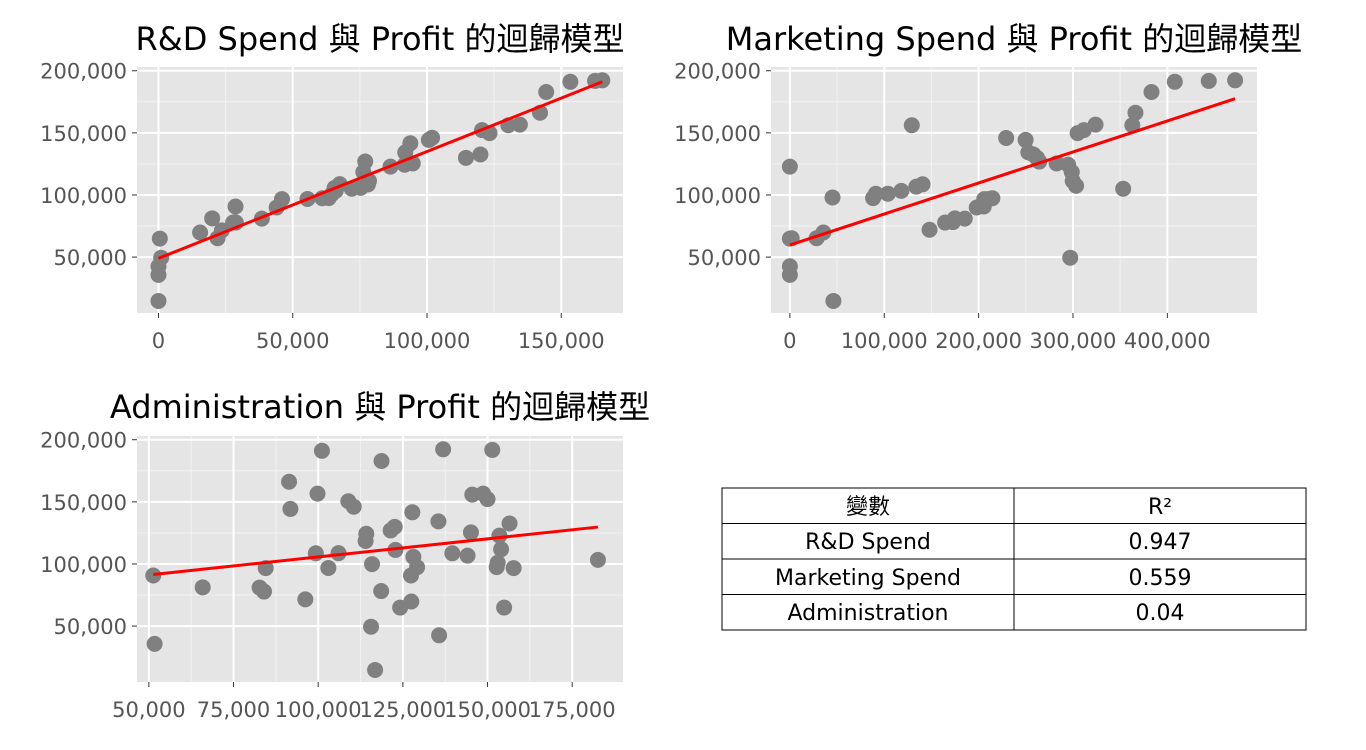 The height and width of the screenshot is (750, 1366). What do you see at coordinates (380, 407) in the screenshot?
I see `chart-title: Administration 與 Profit 的迴歸模型` at bounding box center [380, 407].